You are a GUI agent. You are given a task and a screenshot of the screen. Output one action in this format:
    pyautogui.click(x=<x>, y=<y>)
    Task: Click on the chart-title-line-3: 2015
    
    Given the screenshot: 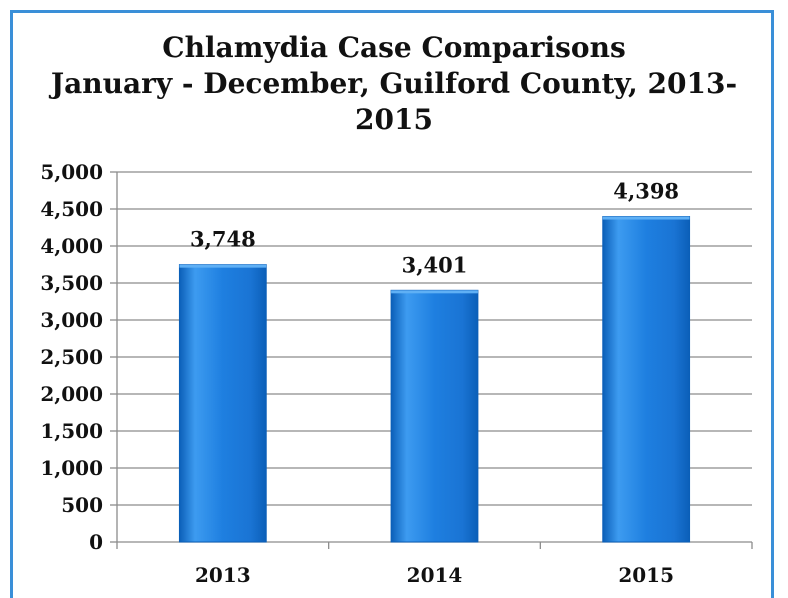 What is the action you would take?
    pyautogui.click(x=394, y=119)
    